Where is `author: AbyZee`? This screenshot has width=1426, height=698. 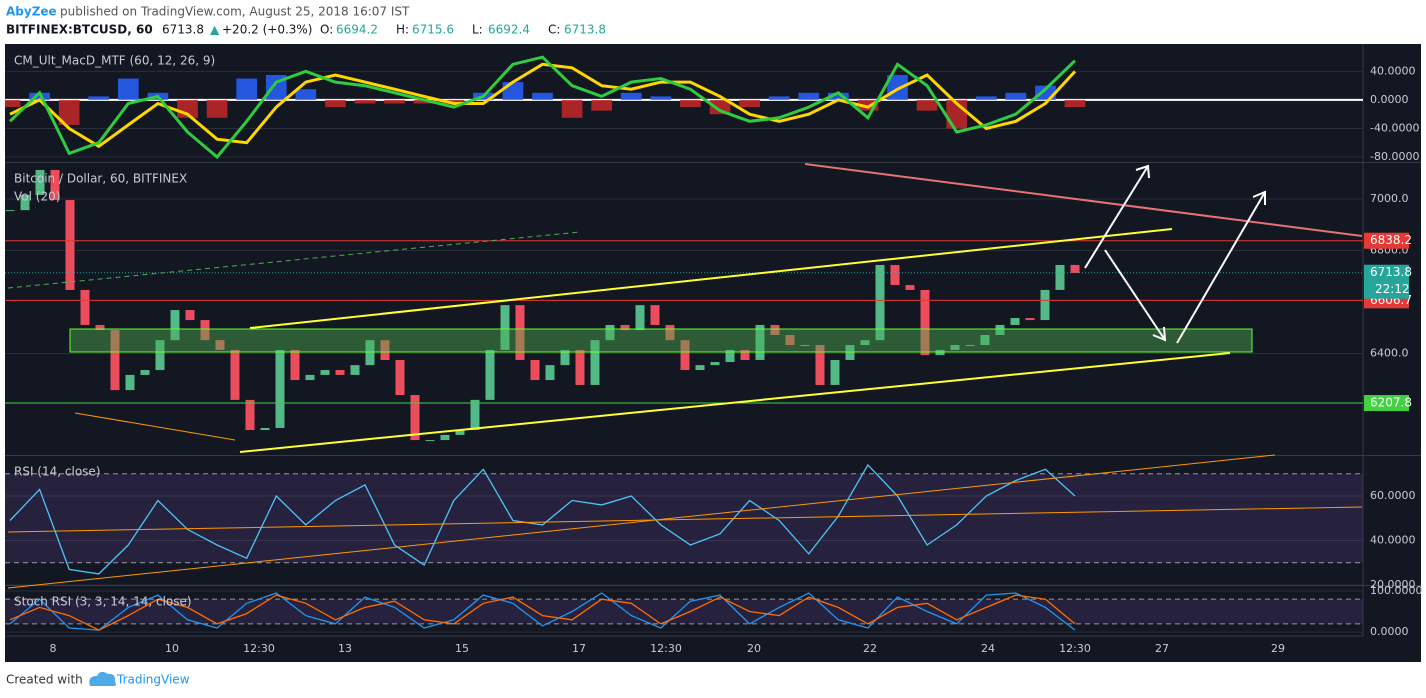 author: AbyZee is located at coordinates (31, 12).